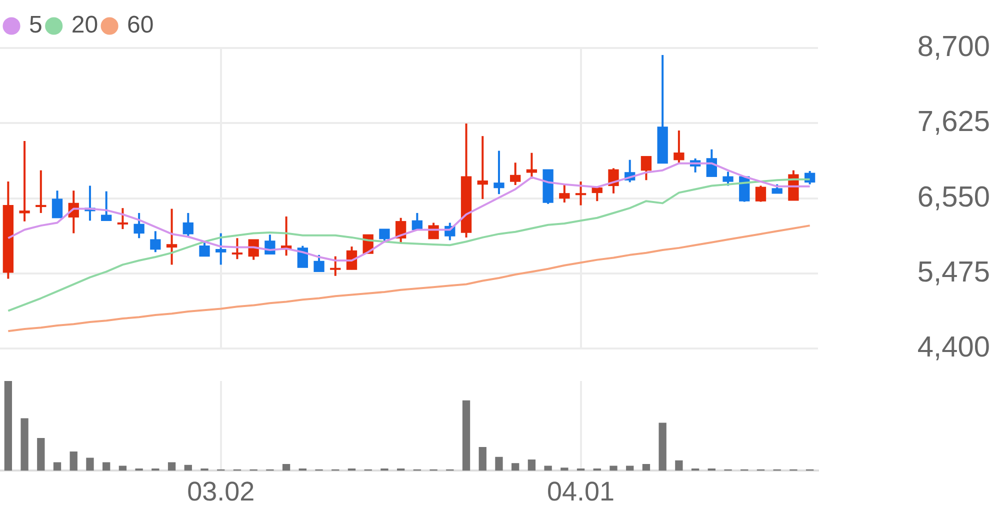  What do you see at coordinates (953, 272) in the screenshot?
I see `y-tick-label: 5,475` at bounding box center [953, 272].